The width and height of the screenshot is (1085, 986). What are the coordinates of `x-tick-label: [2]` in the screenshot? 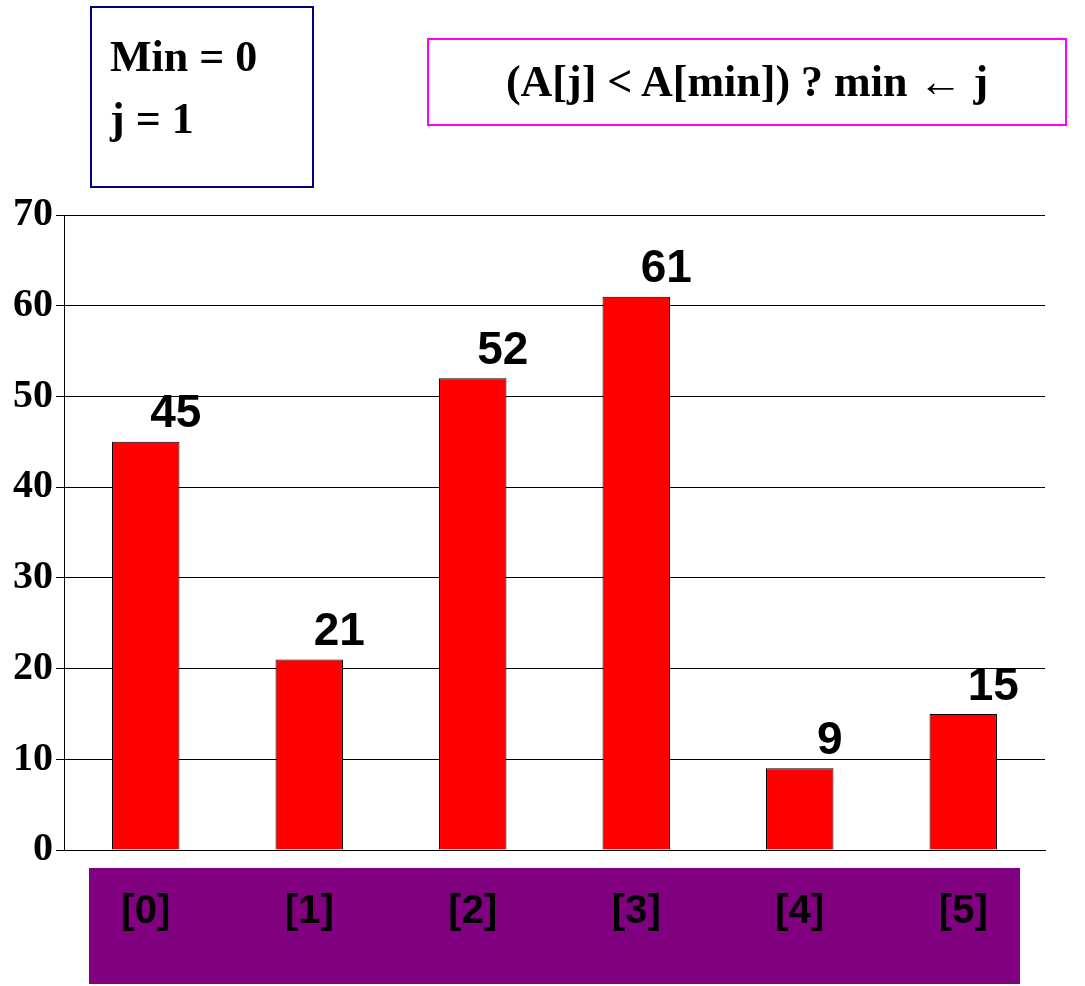 It's located at (473, 909).